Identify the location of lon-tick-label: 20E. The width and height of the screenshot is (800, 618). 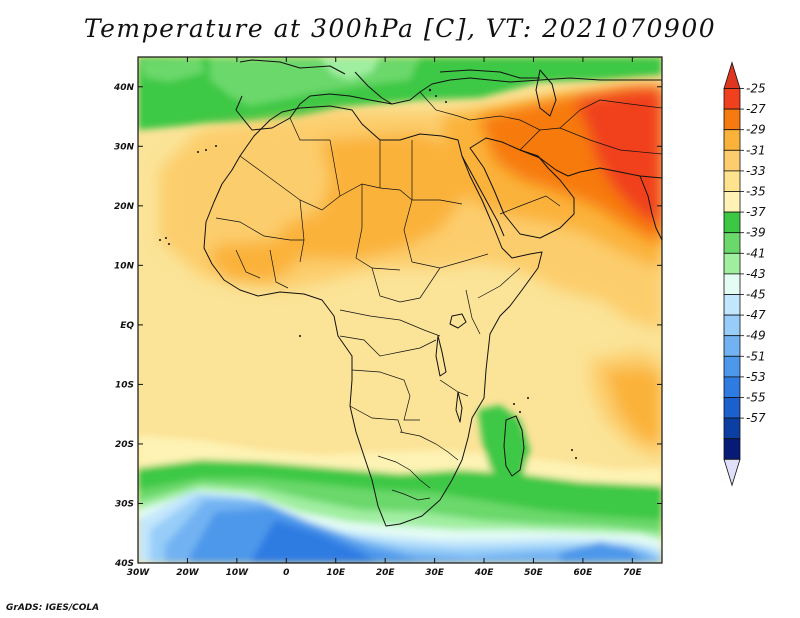
(386, 573).